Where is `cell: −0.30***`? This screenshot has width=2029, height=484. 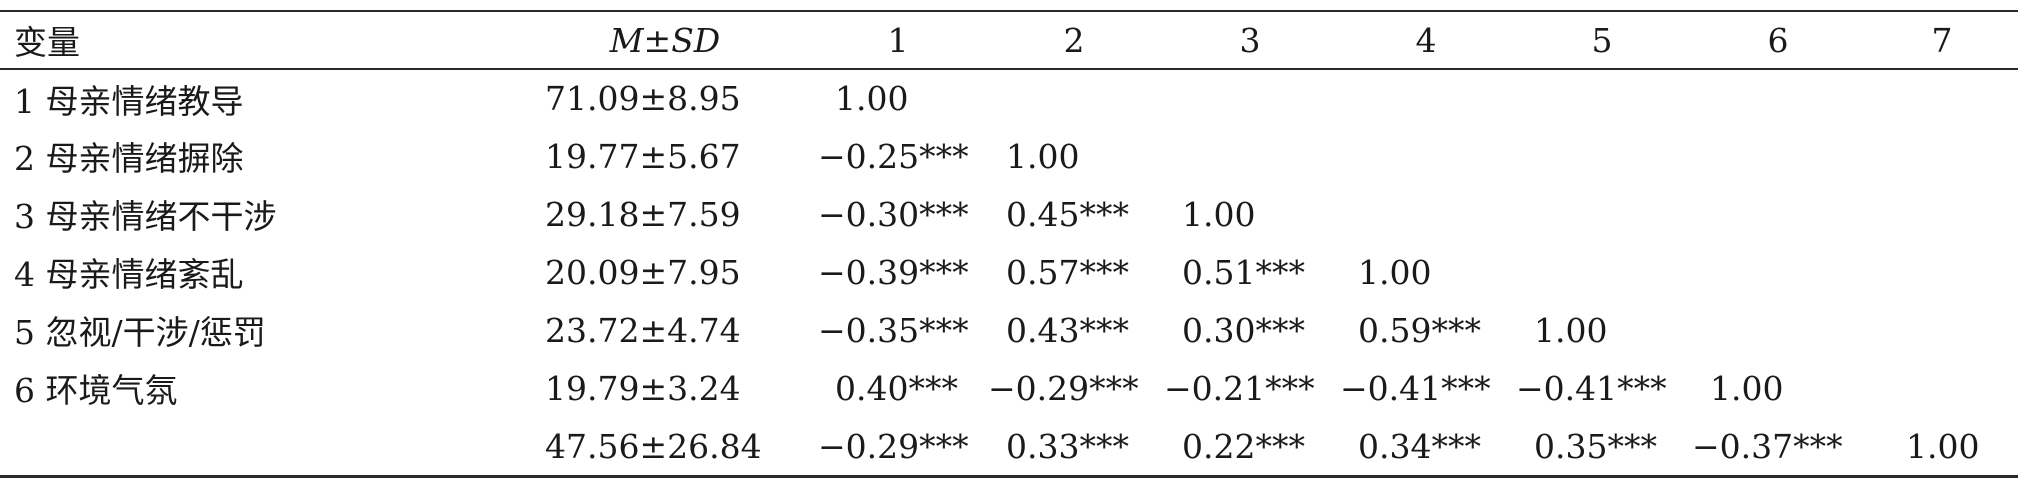
cell: −0.30*** is located at coordinates (893, 214).